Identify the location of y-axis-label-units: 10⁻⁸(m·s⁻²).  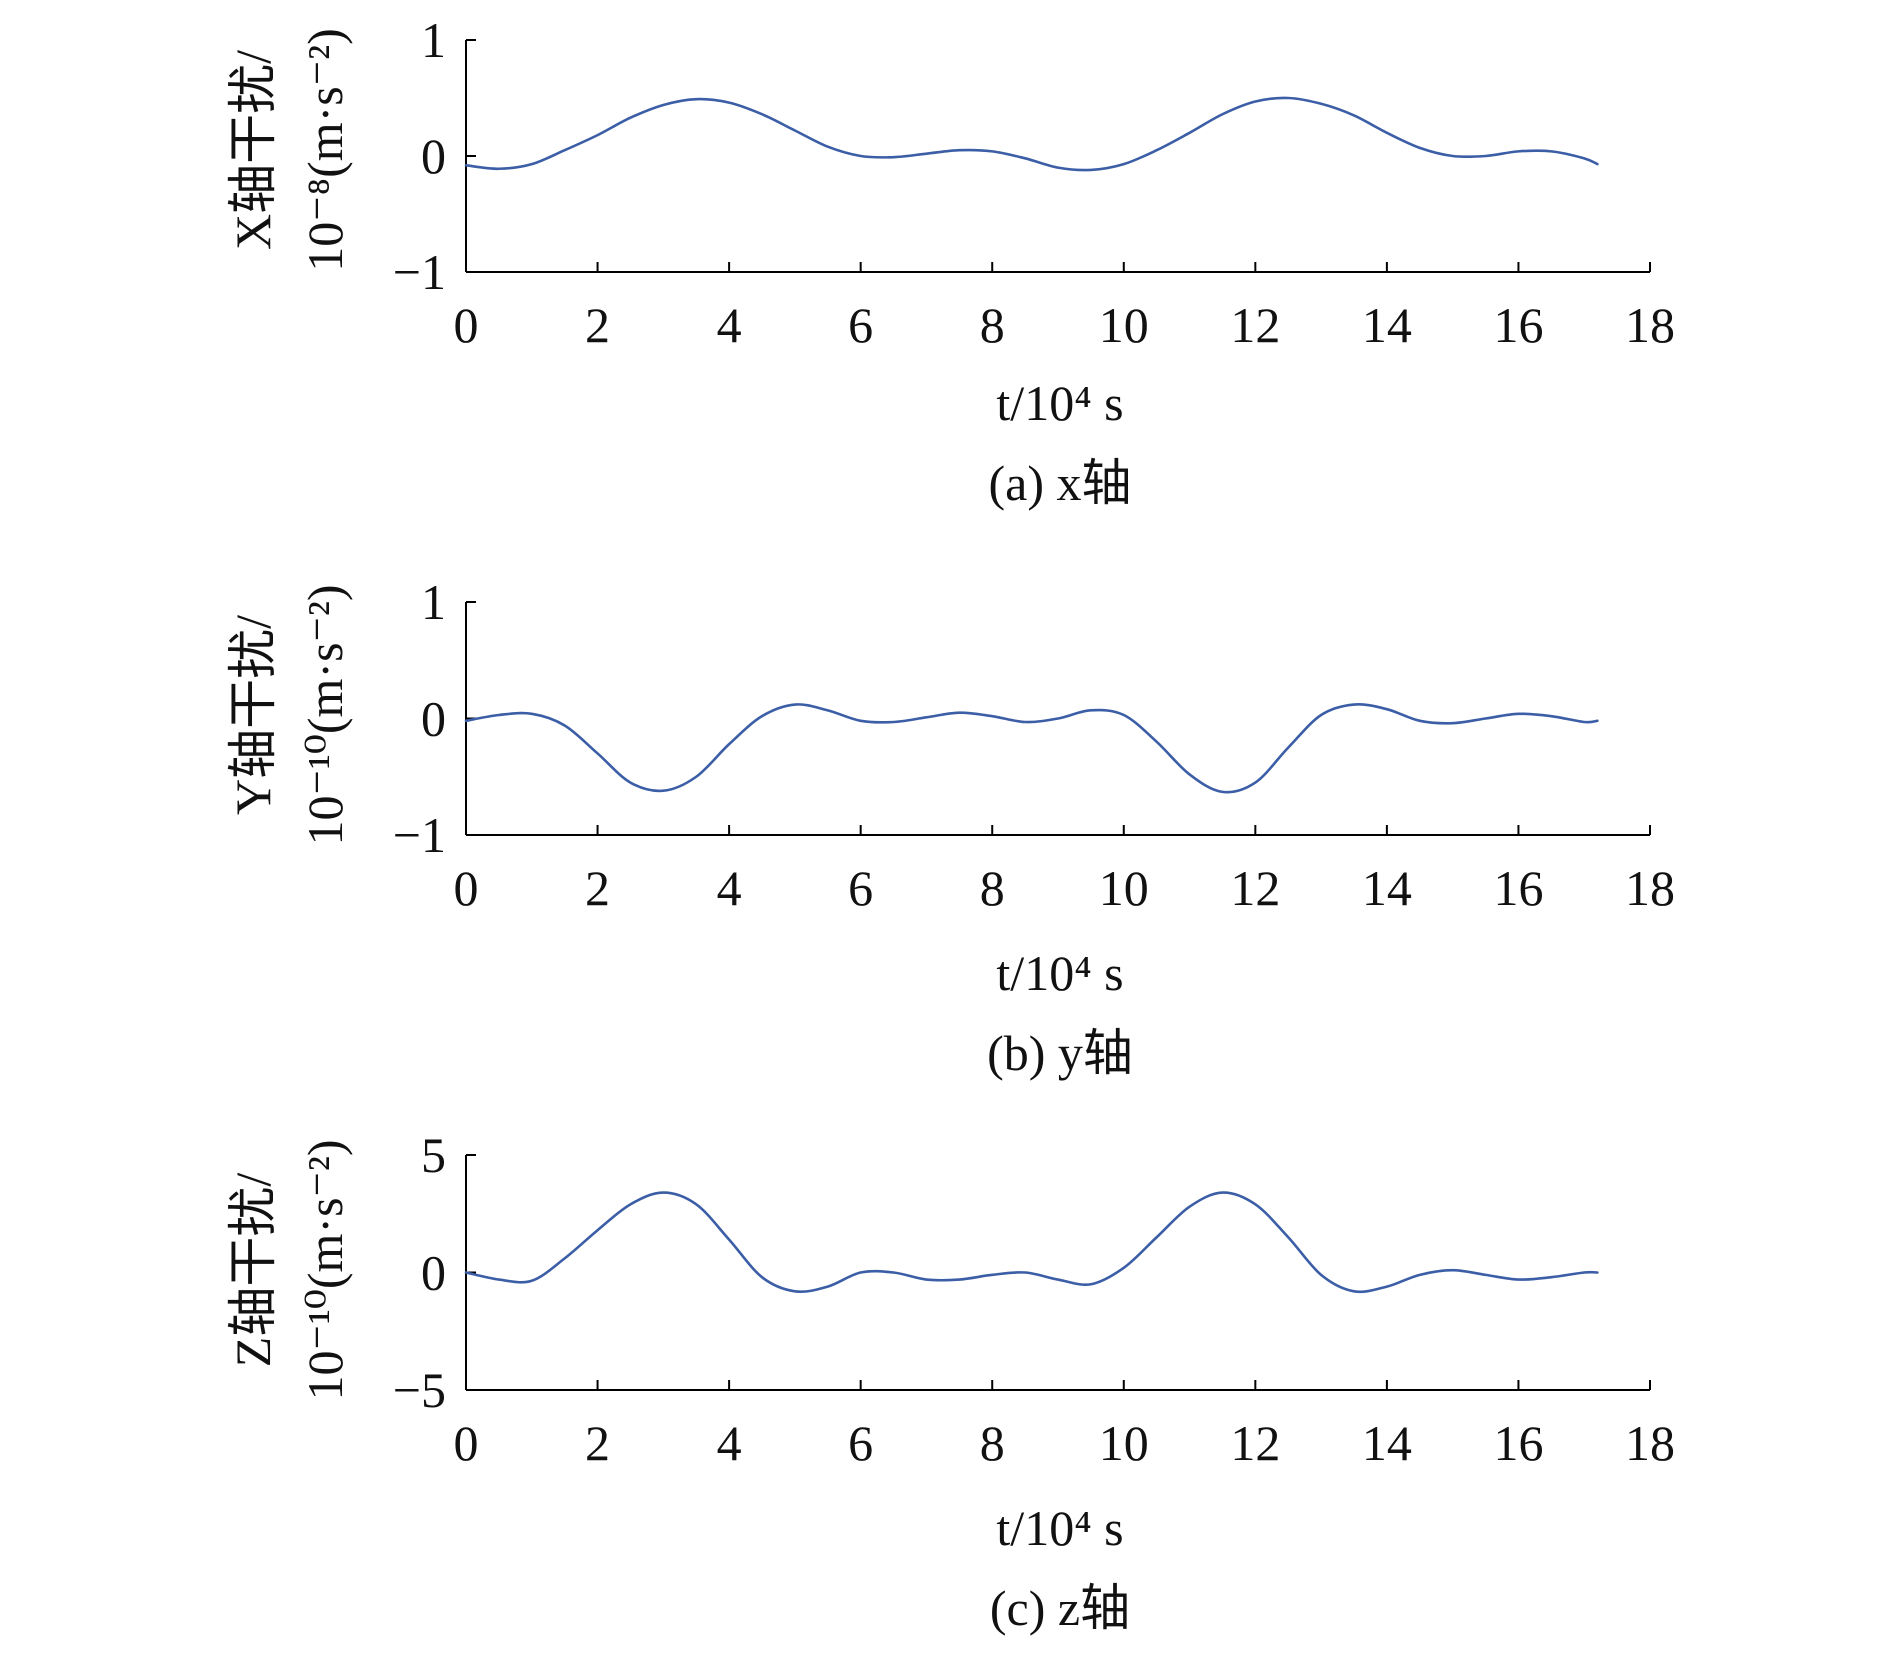
(325, 150).